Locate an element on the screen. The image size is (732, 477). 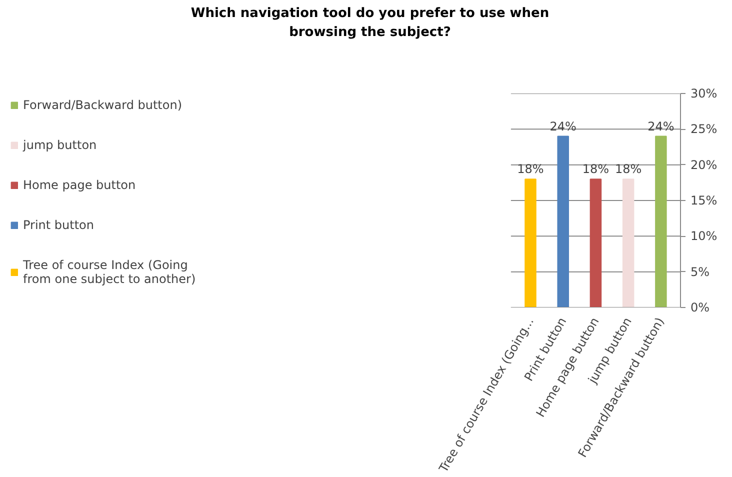
y-tick-label: 10% is located at coordinates (704, 236).